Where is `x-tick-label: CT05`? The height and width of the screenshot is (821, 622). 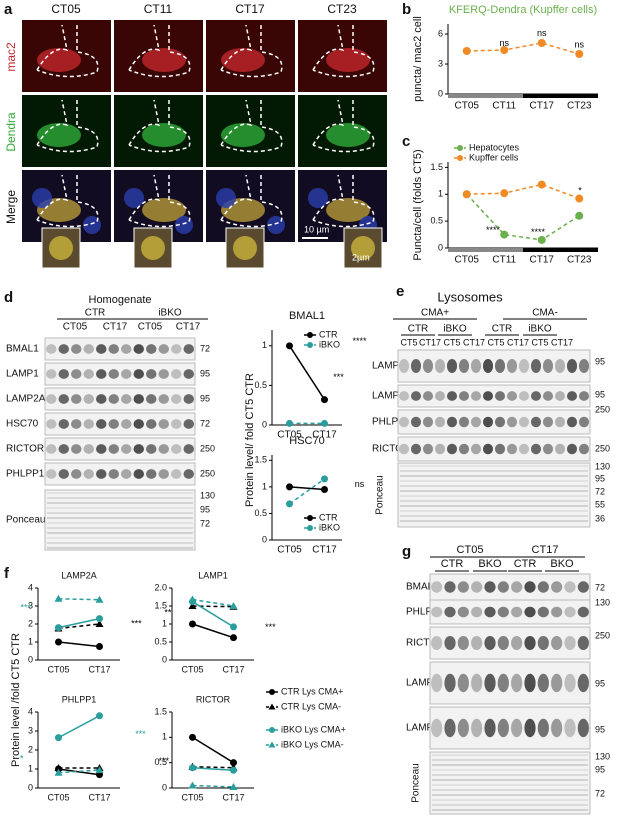 x-tick-label: CT05 is located at coordinates (192, 669).